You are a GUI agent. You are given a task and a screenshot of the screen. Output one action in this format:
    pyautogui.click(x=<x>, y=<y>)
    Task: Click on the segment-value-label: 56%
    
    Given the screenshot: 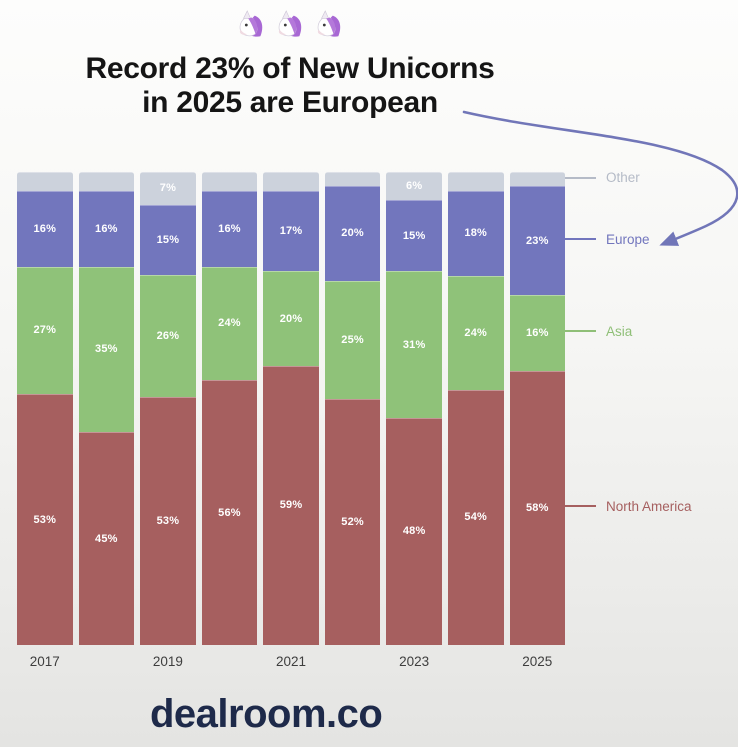 What is the action you would take?
    pyautogui.click(x=229, y=512)
    